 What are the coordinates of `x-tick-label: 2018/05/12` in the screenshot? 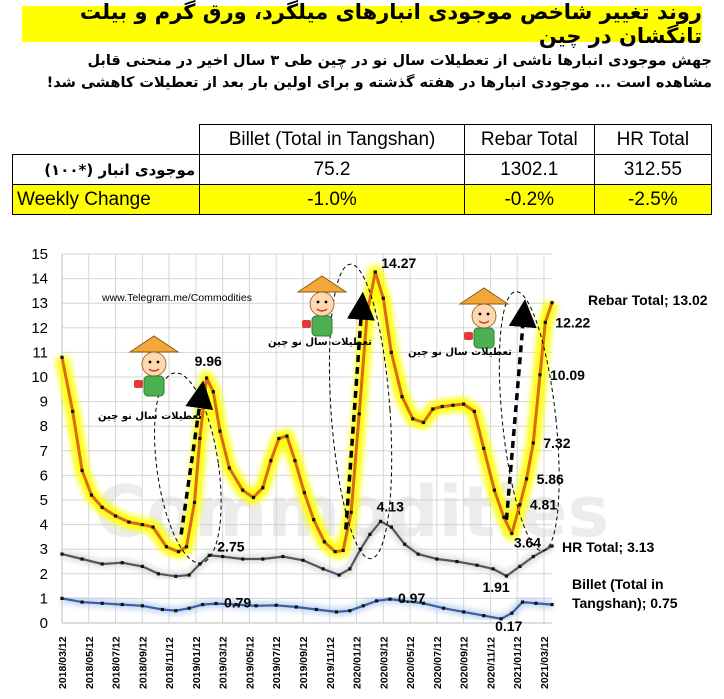 It's located at (90, 662).